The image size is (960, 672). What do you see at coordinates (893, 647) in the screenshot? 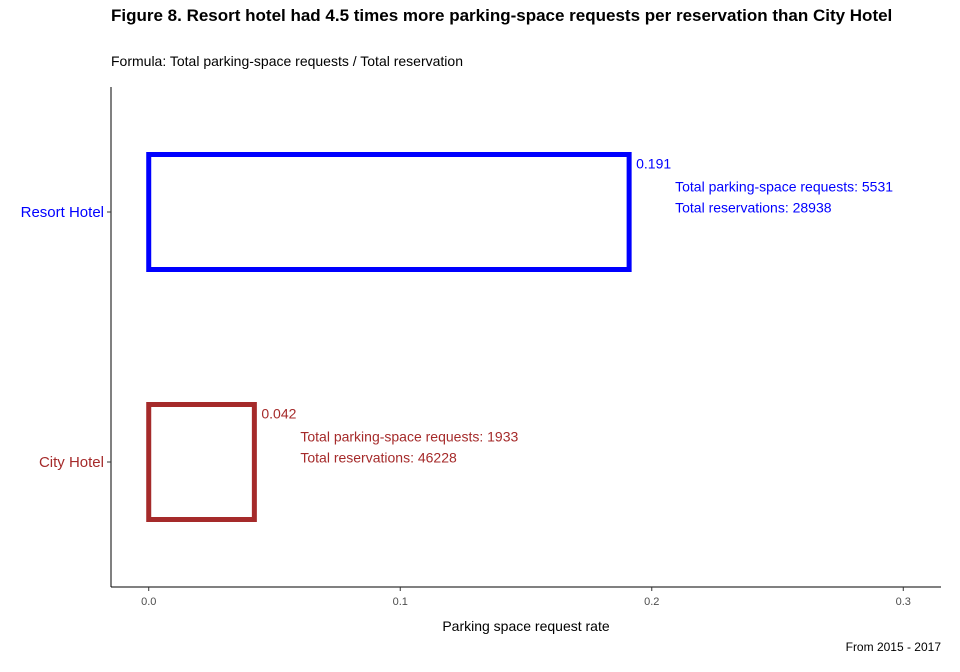
I see `chart-caption: From 2015 - 2017` at bounding box center [893, 647].